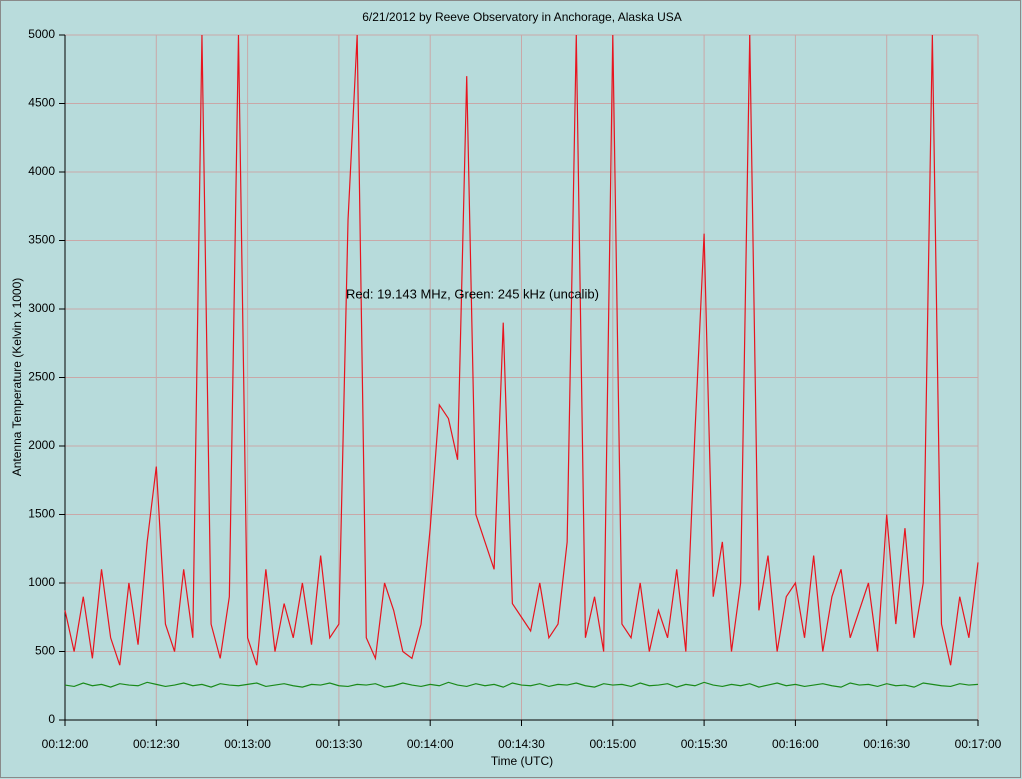  I want to click on y-tick-label: 5000, so click(41, 34).